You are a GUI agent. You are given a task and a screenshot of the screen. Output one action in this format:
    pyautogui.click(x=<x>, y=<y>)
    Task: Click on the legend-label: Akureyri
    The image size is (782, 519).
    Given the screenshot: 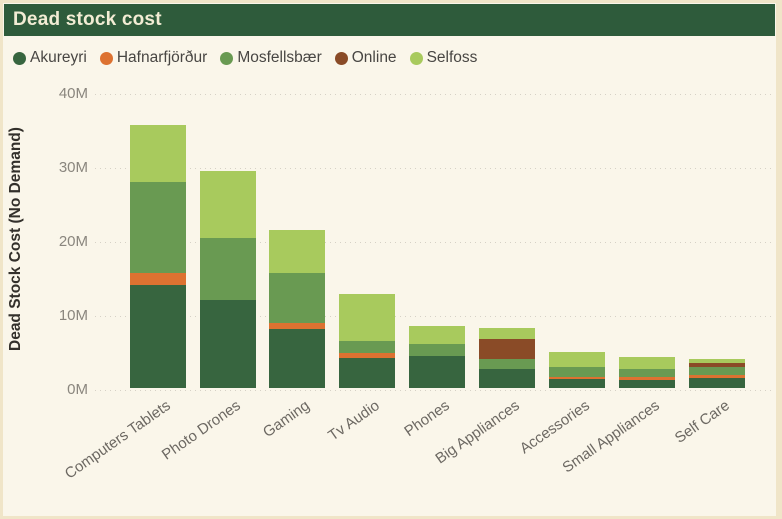 What is the action you would take?
    pyautogui.click(x=58, y=57)
    